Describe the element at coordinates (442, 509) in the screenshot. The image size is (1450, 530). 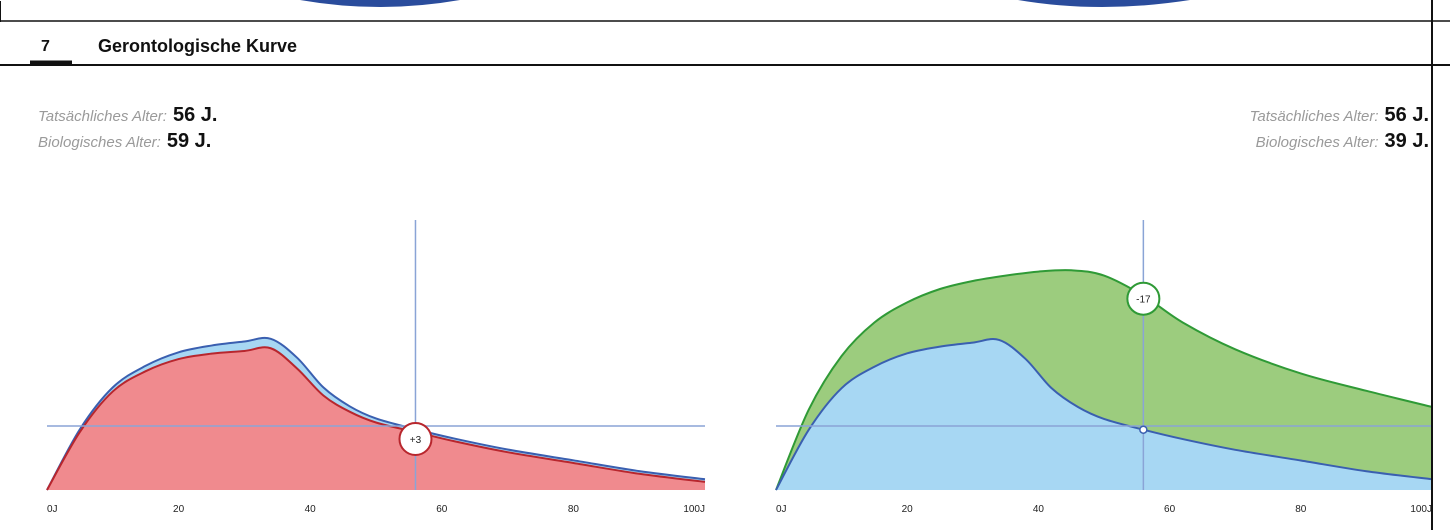
I see `left-x-tick-label: 60` at that location.